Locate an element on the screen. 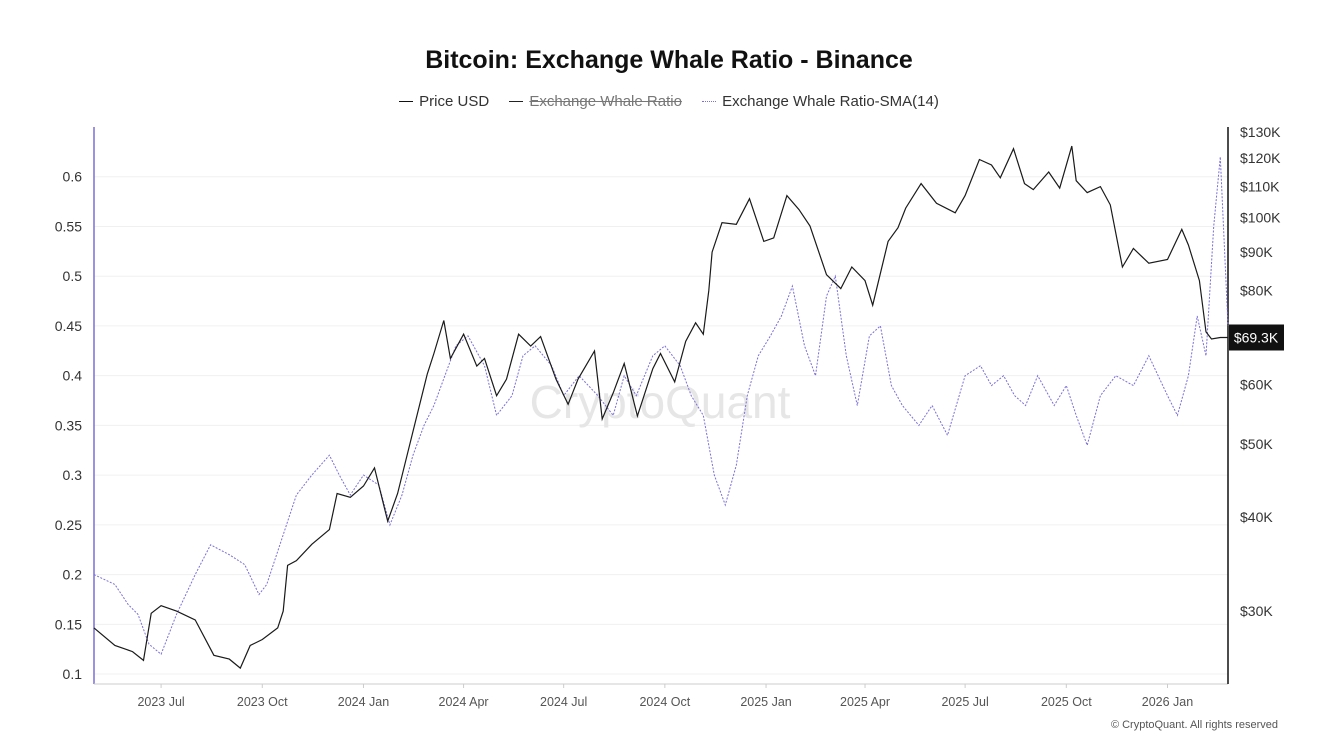 This screenshot has width=1330, height=751. legend-swatch-price is located at coordinates (406, 101).